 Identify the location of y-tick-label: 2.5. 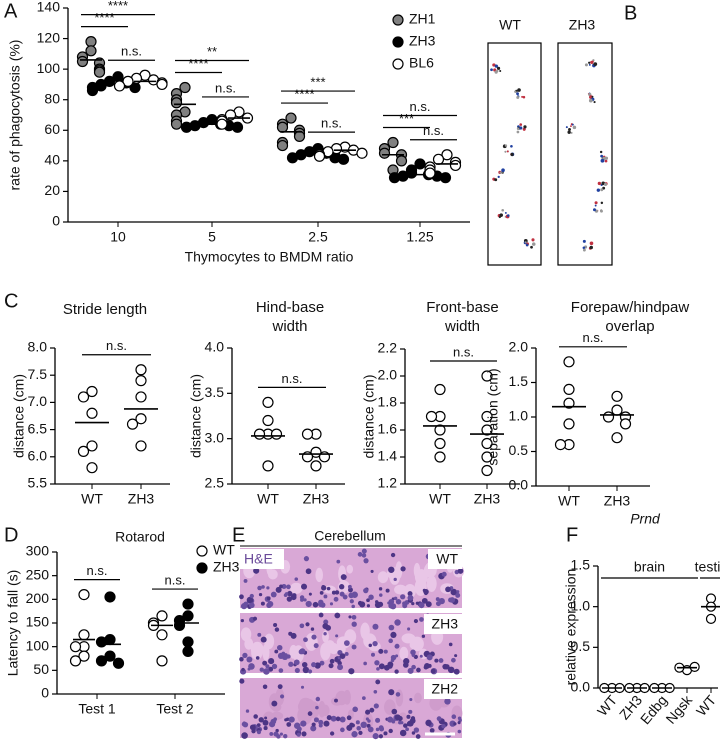
(215, 483).